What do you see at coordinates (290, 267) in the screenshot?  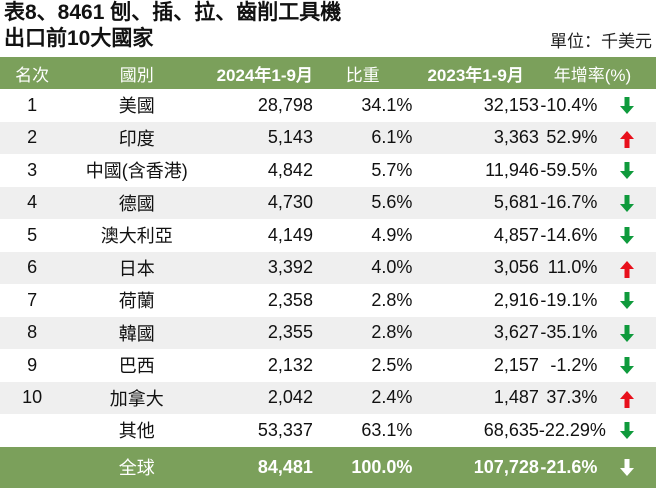 I see `value-2024-cell: 3,392` at bounding box center [290, 267].